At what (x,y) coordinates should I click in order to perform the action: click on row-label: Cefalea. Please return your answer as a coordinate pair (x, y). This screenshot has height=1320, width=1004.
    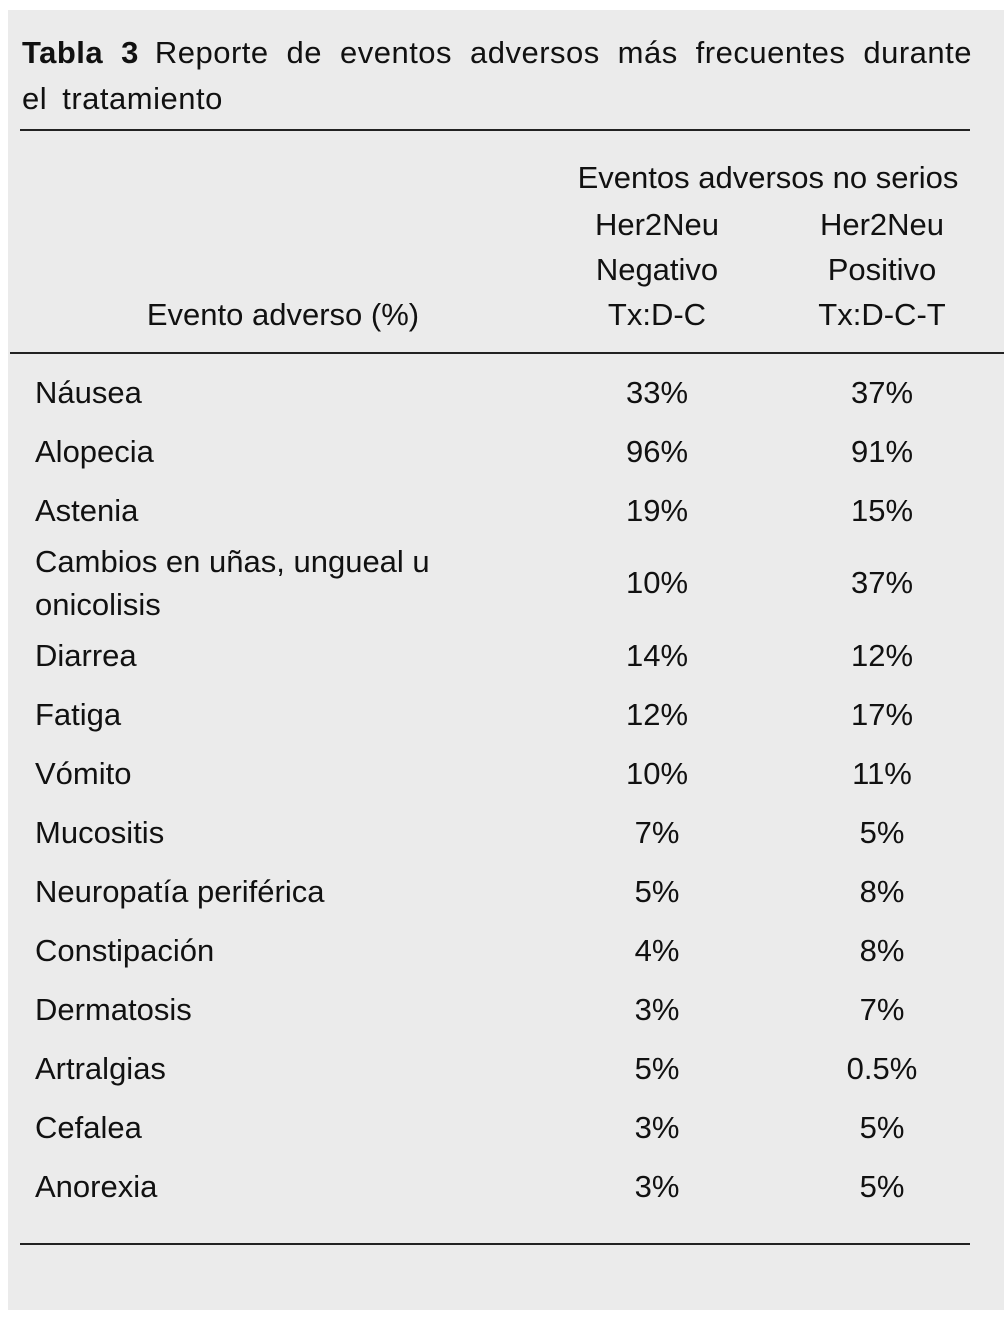
    Looking at the image, I should click on (88, 1127).